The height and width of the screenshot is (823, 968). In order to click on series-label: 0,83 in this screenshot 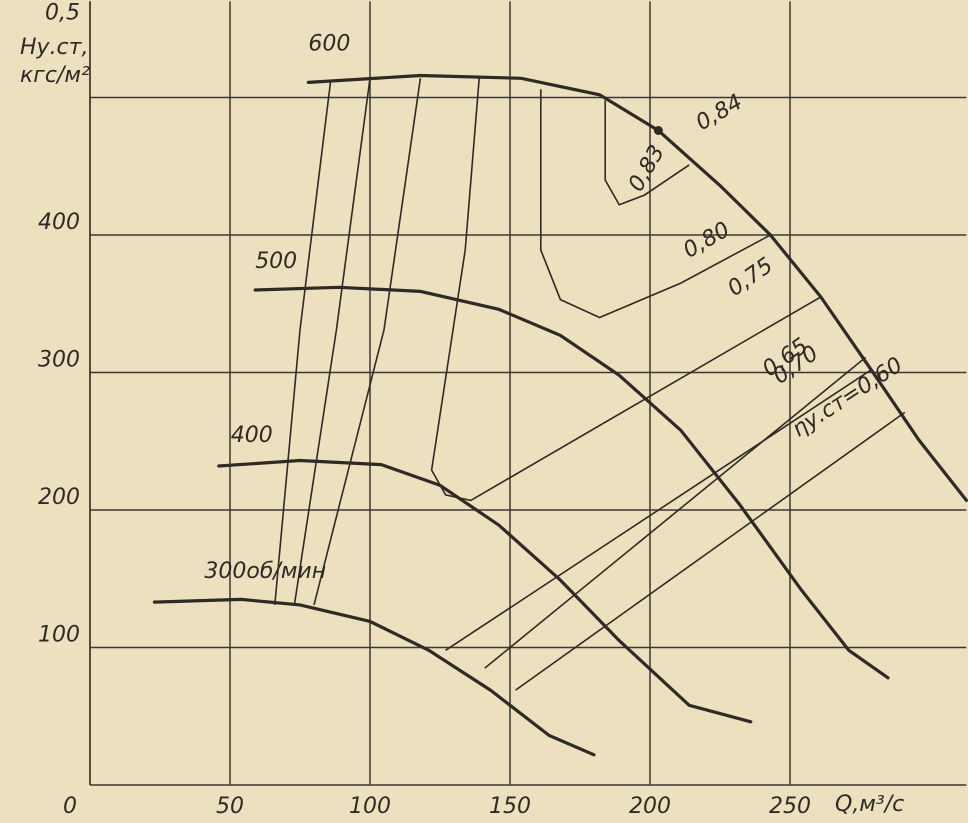, I will do `click(647, 168)`.